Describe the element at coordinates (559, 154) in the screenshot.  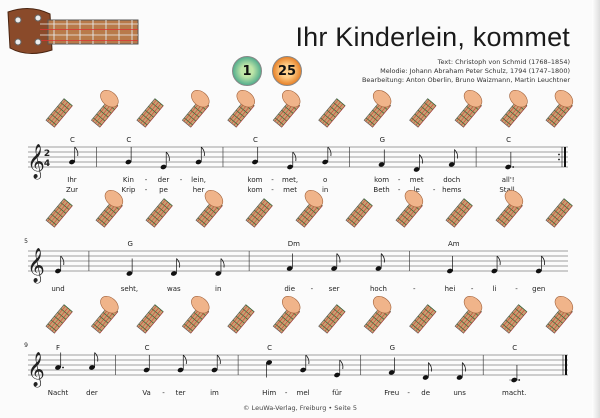
I see `repeat-dot` at that location.